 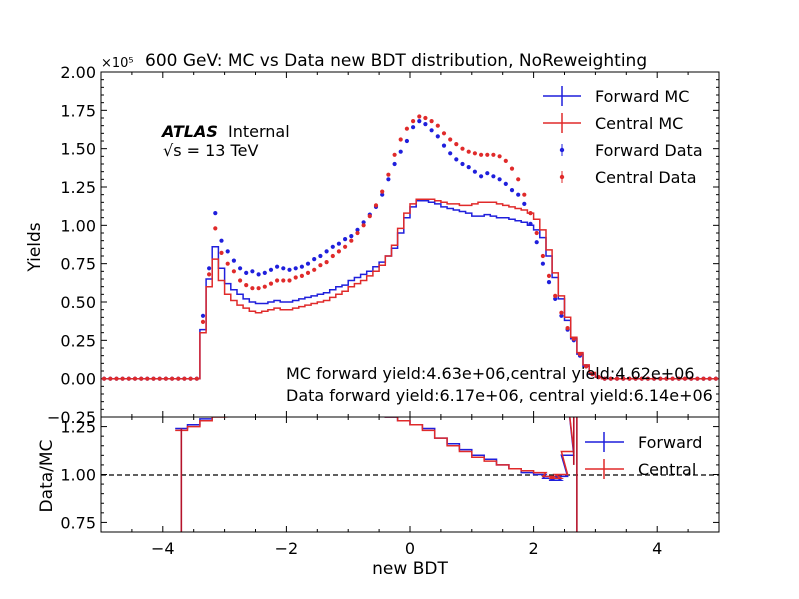 I want to click on y-tick-label-top: 1.75, so click(x=78, y=110).